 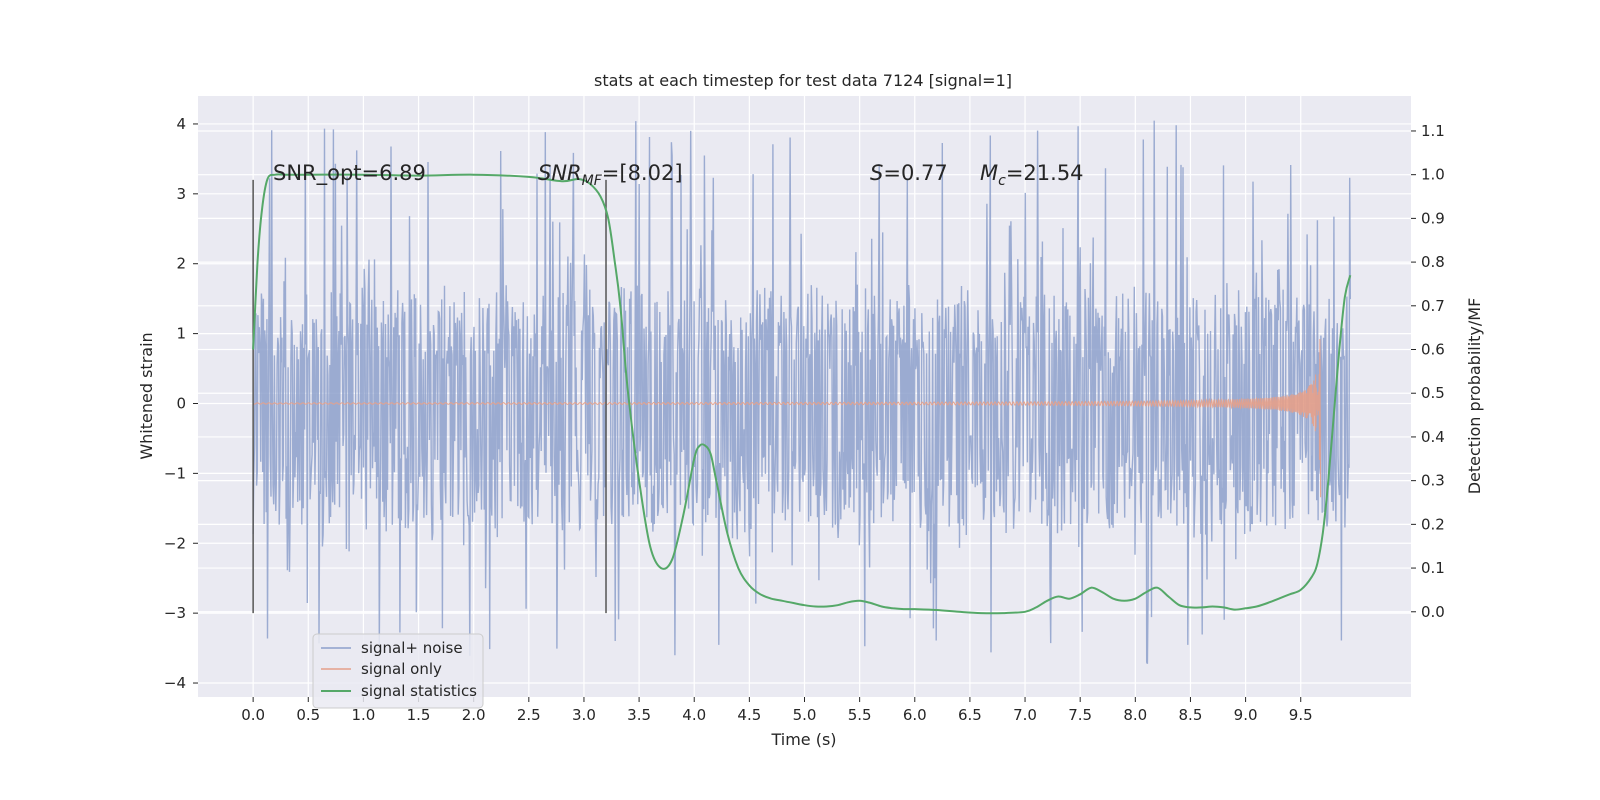 What do you see at coordinates (1191, 715) in the screenshot?
I see `x-tick-label: 8.5` at bounding box center [1191, 715].